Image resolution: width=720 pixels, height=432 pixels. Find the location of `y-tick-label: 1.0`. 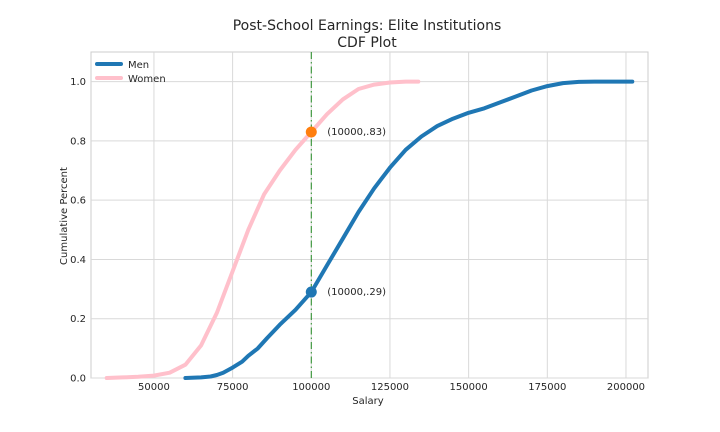

y-tick-label: 1.0 is located at coordinates (78, 82).